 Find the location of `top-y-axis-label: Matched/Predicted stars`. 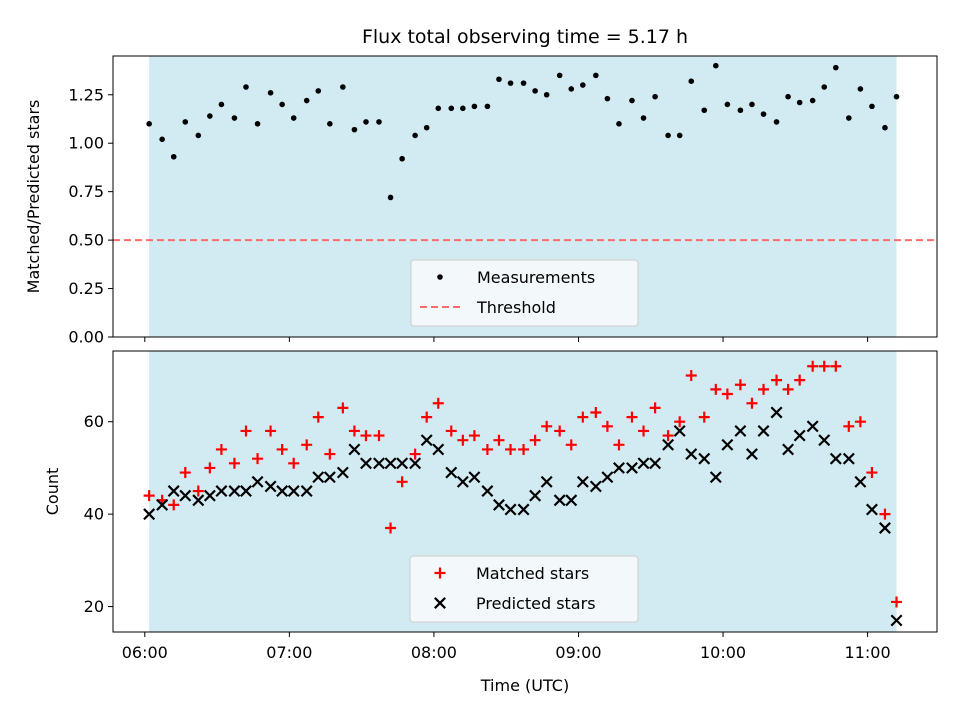

top-y-axis-label: Matched/Predicted stars is located at coordinates (33, 197).